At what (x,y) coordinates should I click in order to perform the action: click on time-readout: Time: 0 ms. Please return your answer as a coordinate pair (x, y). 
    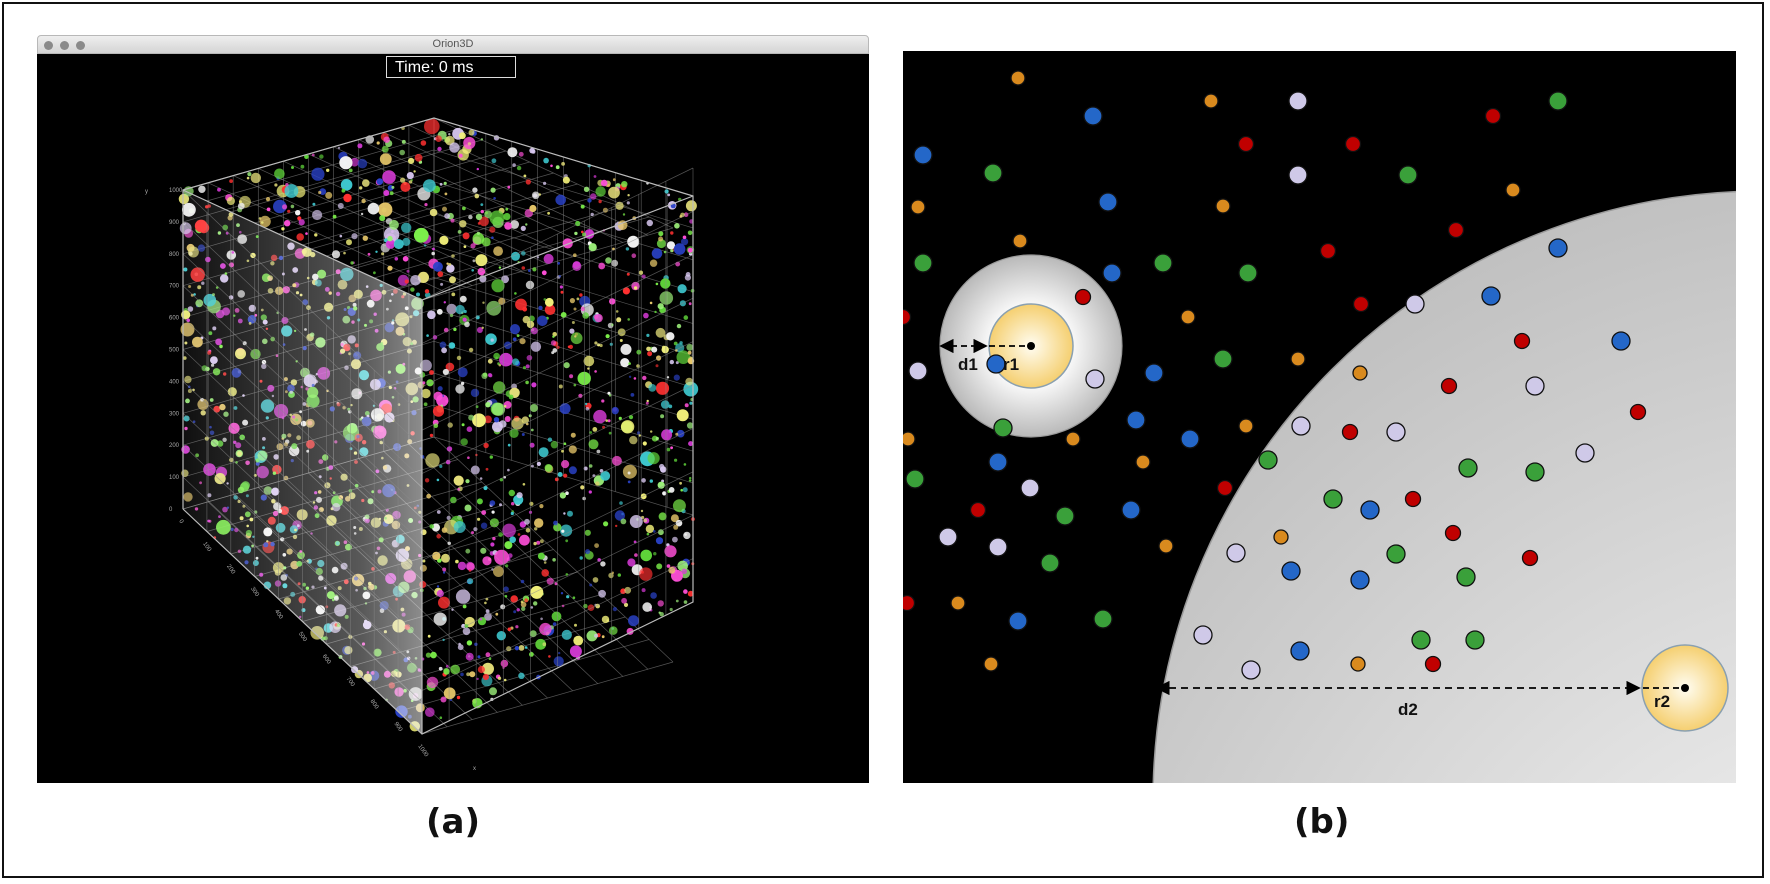
    Looking at the image, I should click on (451, 67).